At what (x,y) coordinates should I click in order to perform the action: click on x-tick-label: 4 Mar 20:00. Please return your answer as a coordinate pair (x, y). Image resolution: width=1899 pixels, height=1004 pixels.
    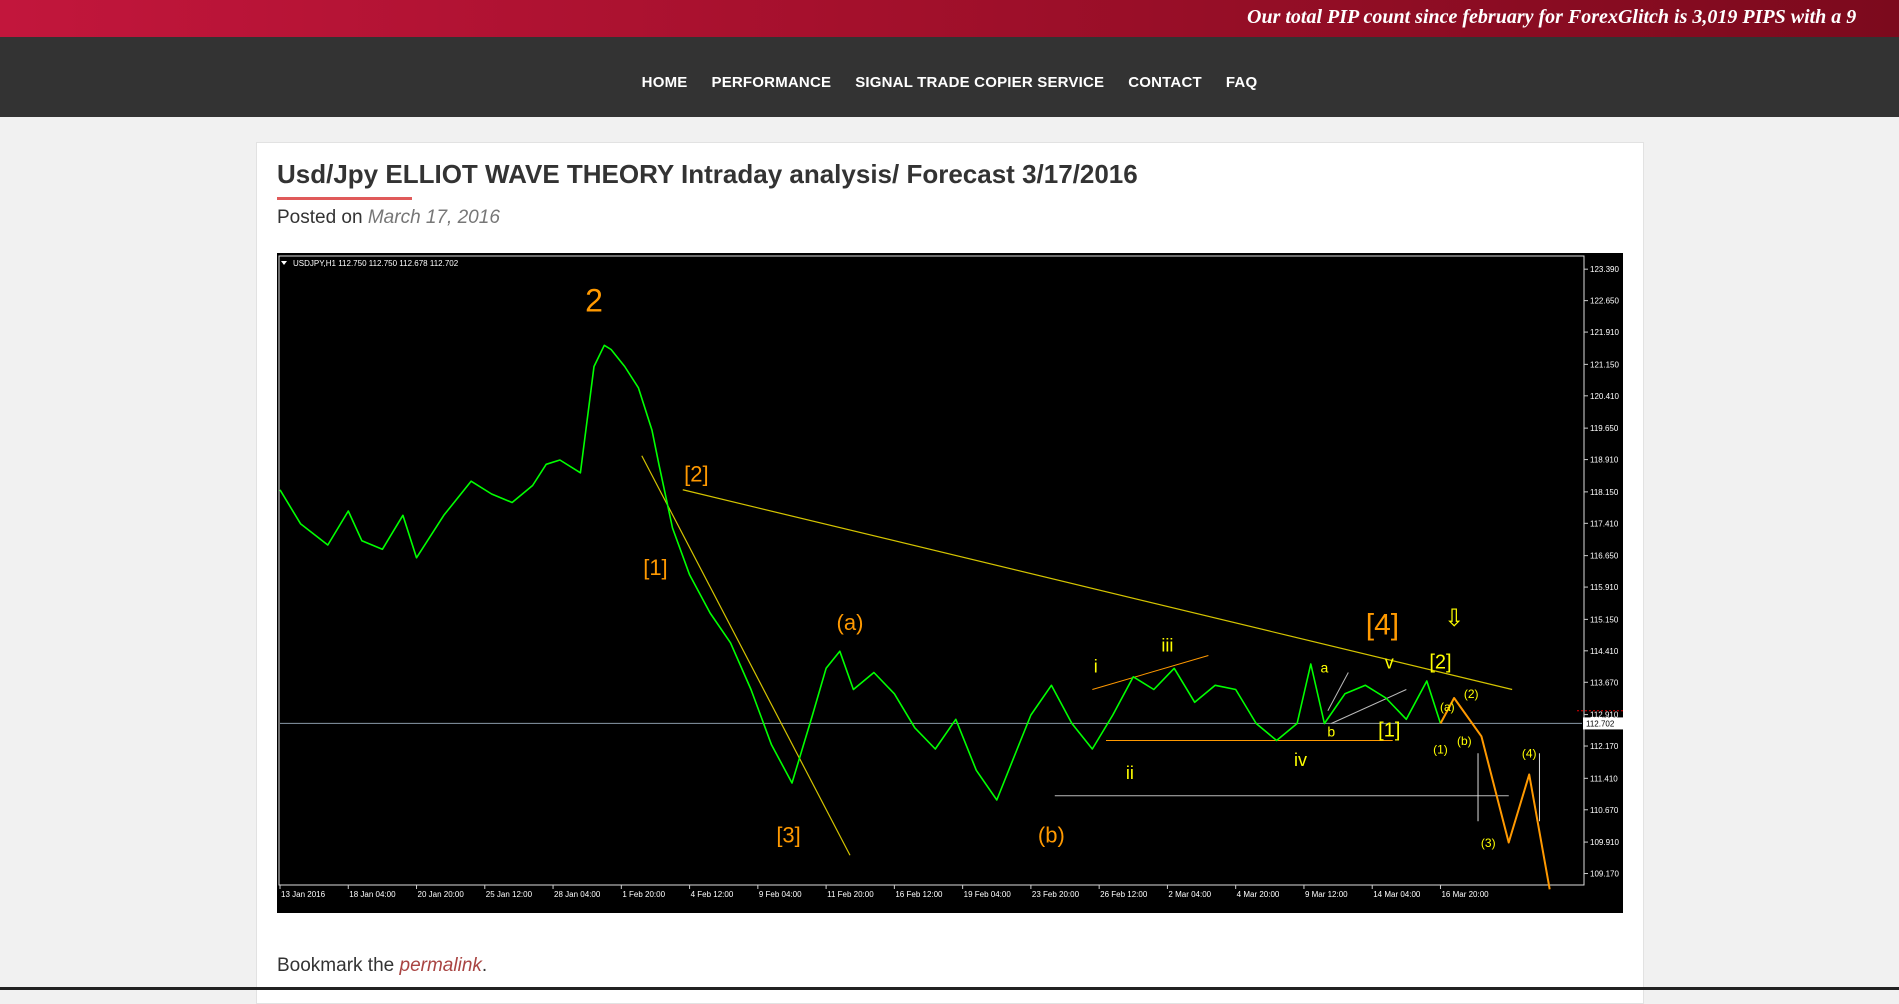
    Looking at the image, I should click on (1258, 894).